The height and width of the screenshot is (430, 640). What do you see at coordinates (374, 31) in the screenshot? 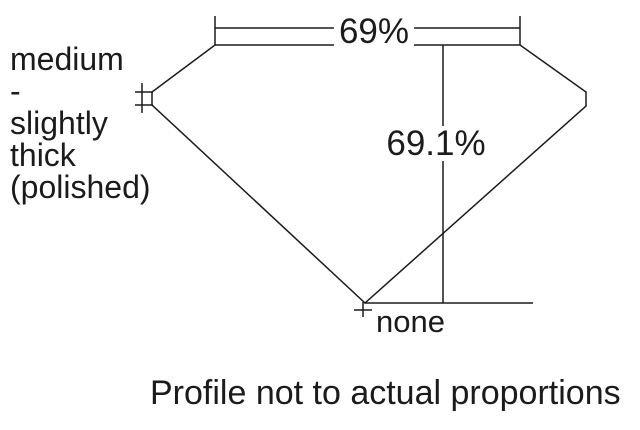
I see `table-percent-label: 69%` at bounding box center [374, 31].